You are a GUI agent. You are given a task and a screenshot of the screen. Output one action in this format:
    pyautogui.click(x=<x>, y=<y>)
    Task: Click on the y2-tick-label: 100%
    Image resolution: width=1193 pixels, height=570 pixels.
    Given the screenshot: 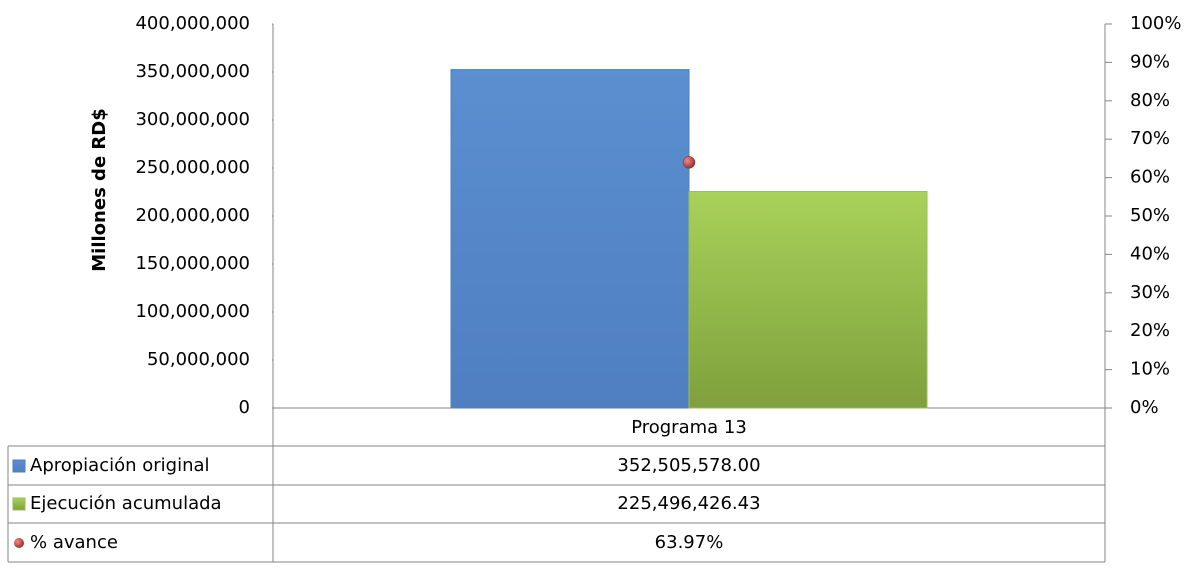 What is the action you would take?
    pyautogui.click(x=1155, y=23)
    